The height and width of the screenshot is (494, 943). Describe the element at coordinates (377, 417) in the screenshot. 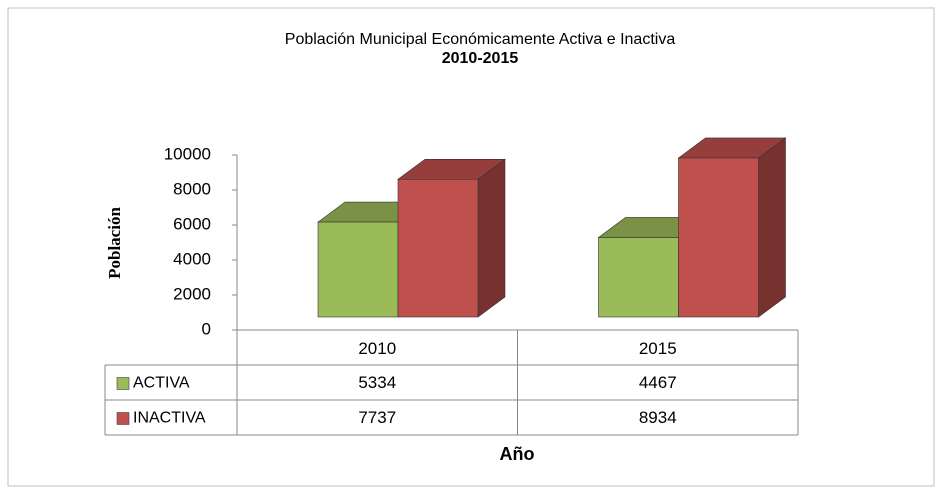

I see `table-value: 7737` at that location.